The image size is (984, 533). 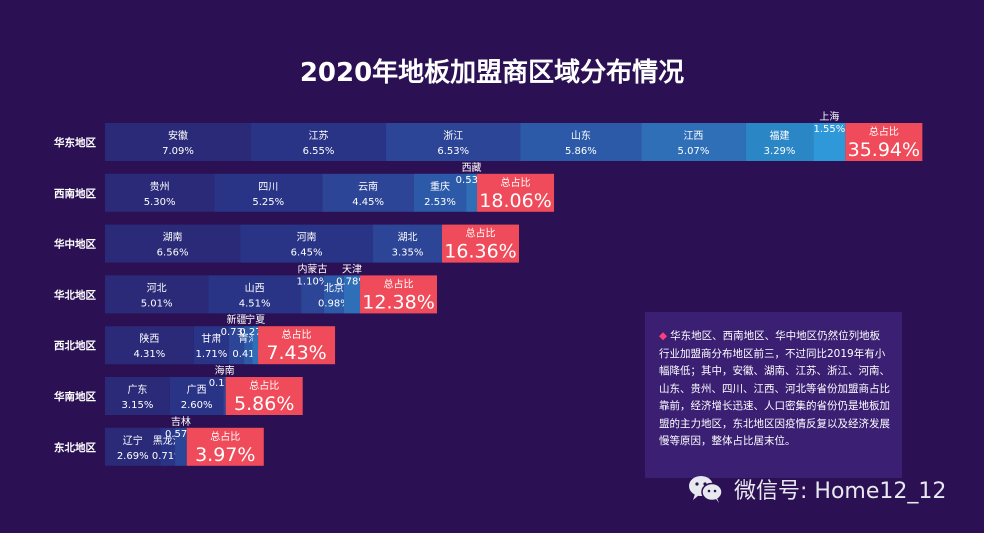 What do you see at coordinates (829, 116) in the screenshot?
I see `segment-name-label: 上海` at bounding box center [829, 116].